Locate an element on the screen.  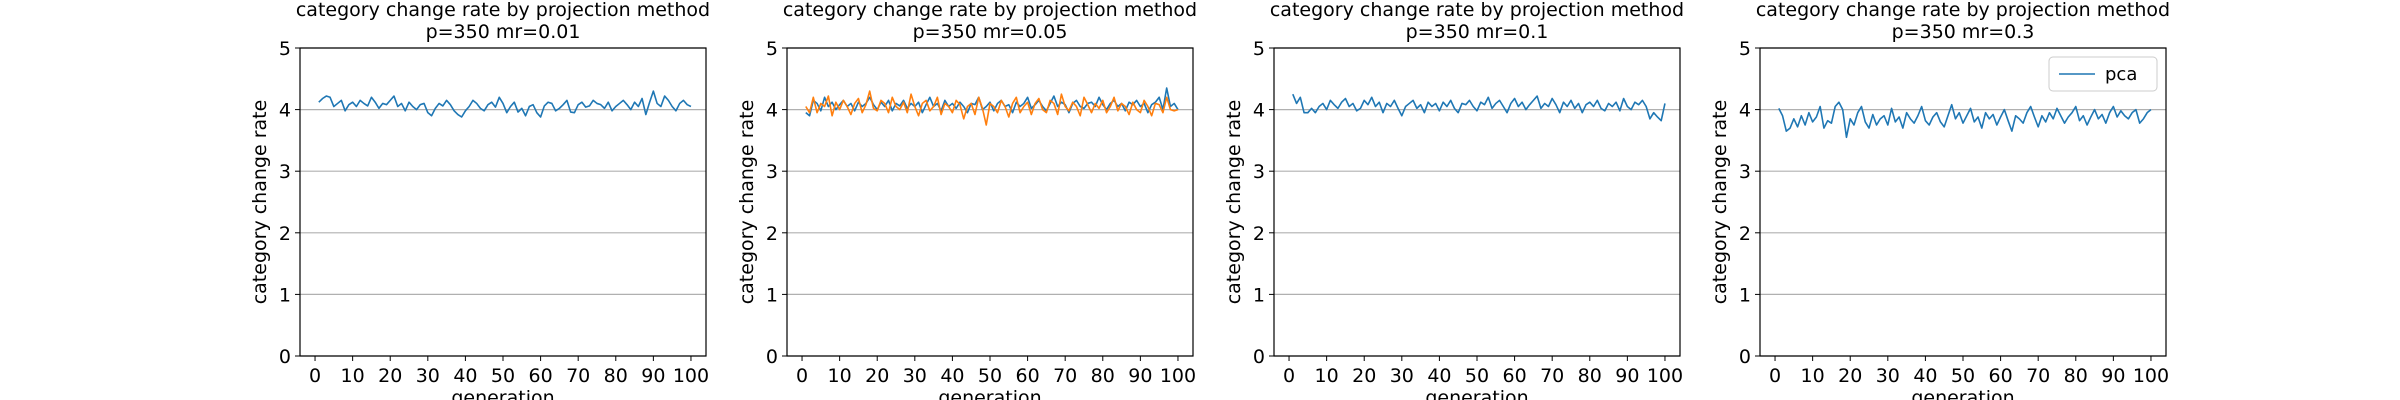
chart-subtitle: p=350 mr=0.01 is located at coordinates (503, 32).